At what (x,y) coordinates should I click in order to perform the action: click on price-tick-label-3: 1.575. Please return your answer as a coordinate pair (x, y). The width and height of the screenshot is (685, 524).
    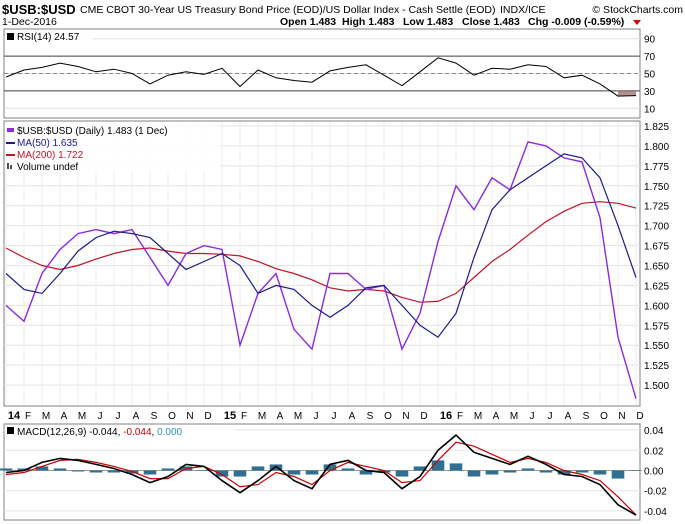
    Looking at the image, I should click on (656, 326).